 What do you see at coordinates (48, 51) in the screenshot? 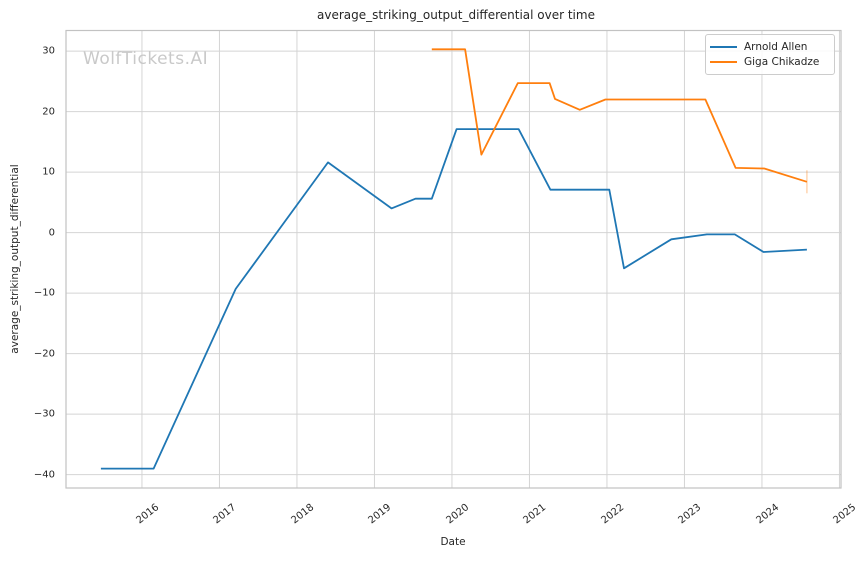
I see `y-tick-label: 30` at bounding box center [48, 51].